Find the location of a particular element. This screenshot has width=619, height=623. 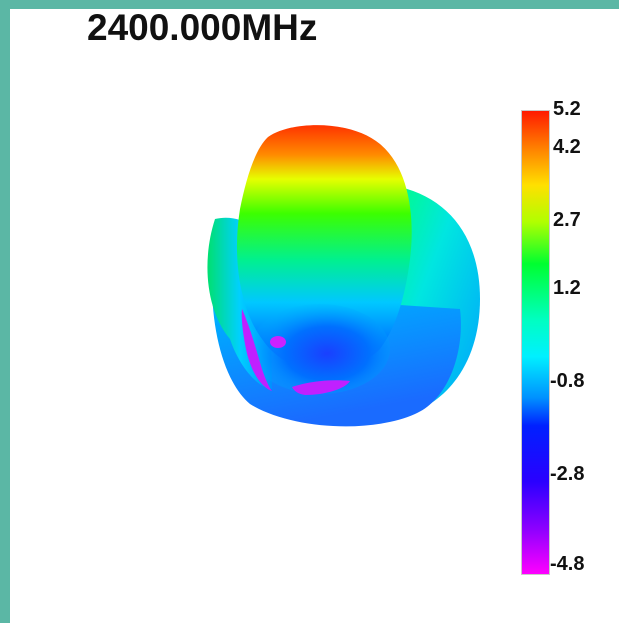

colorbar-tick--2.8: -2.8 is located at coordinates (567, 474).